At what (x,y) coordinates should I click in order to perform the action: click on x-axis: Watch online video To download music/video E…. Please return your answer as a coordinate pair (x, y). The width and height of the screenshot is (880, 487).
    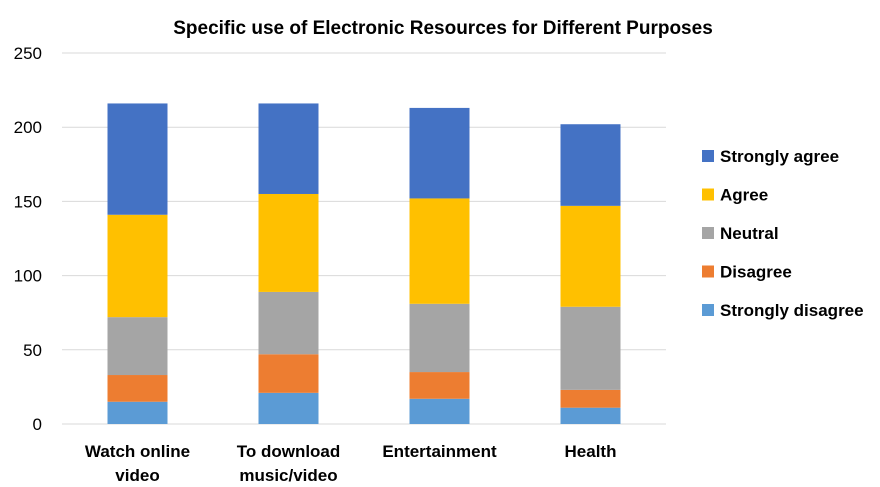
    Looking at the image, I should click on (351, 463).